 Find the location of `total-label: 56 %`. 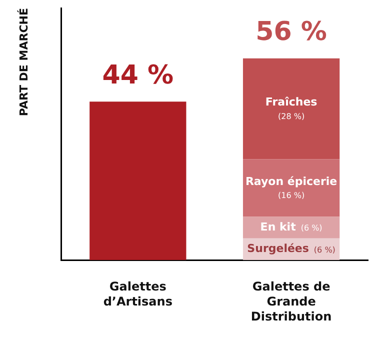

total-label: 56 % is located at coordinates (291, 32).